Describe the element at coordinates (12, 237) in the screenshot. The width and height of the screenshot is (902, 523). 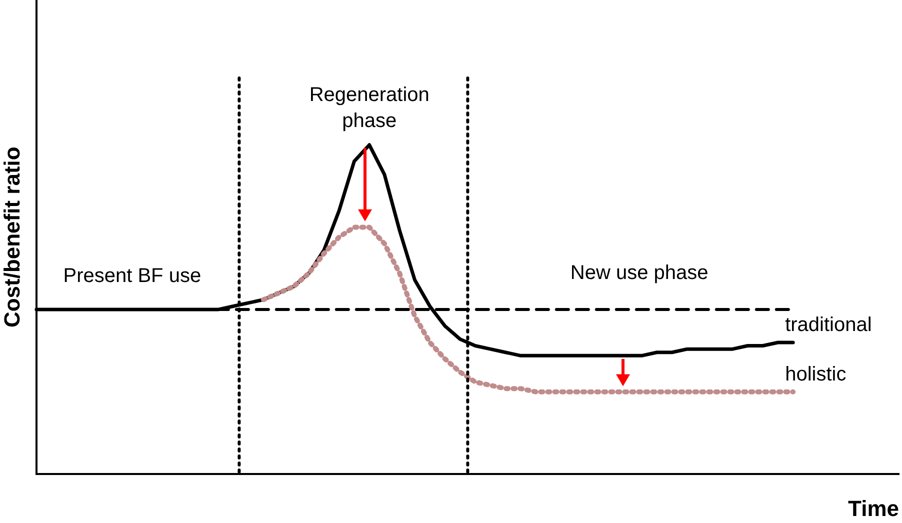
I see `y-axis-title: Cost/benefit ratio` at that location.